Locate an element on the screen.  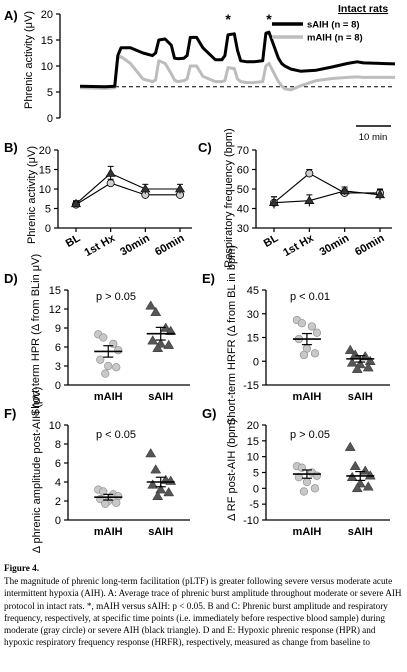
panel-c-ytick-label-4: 70 is located at coordinates (243, 151).